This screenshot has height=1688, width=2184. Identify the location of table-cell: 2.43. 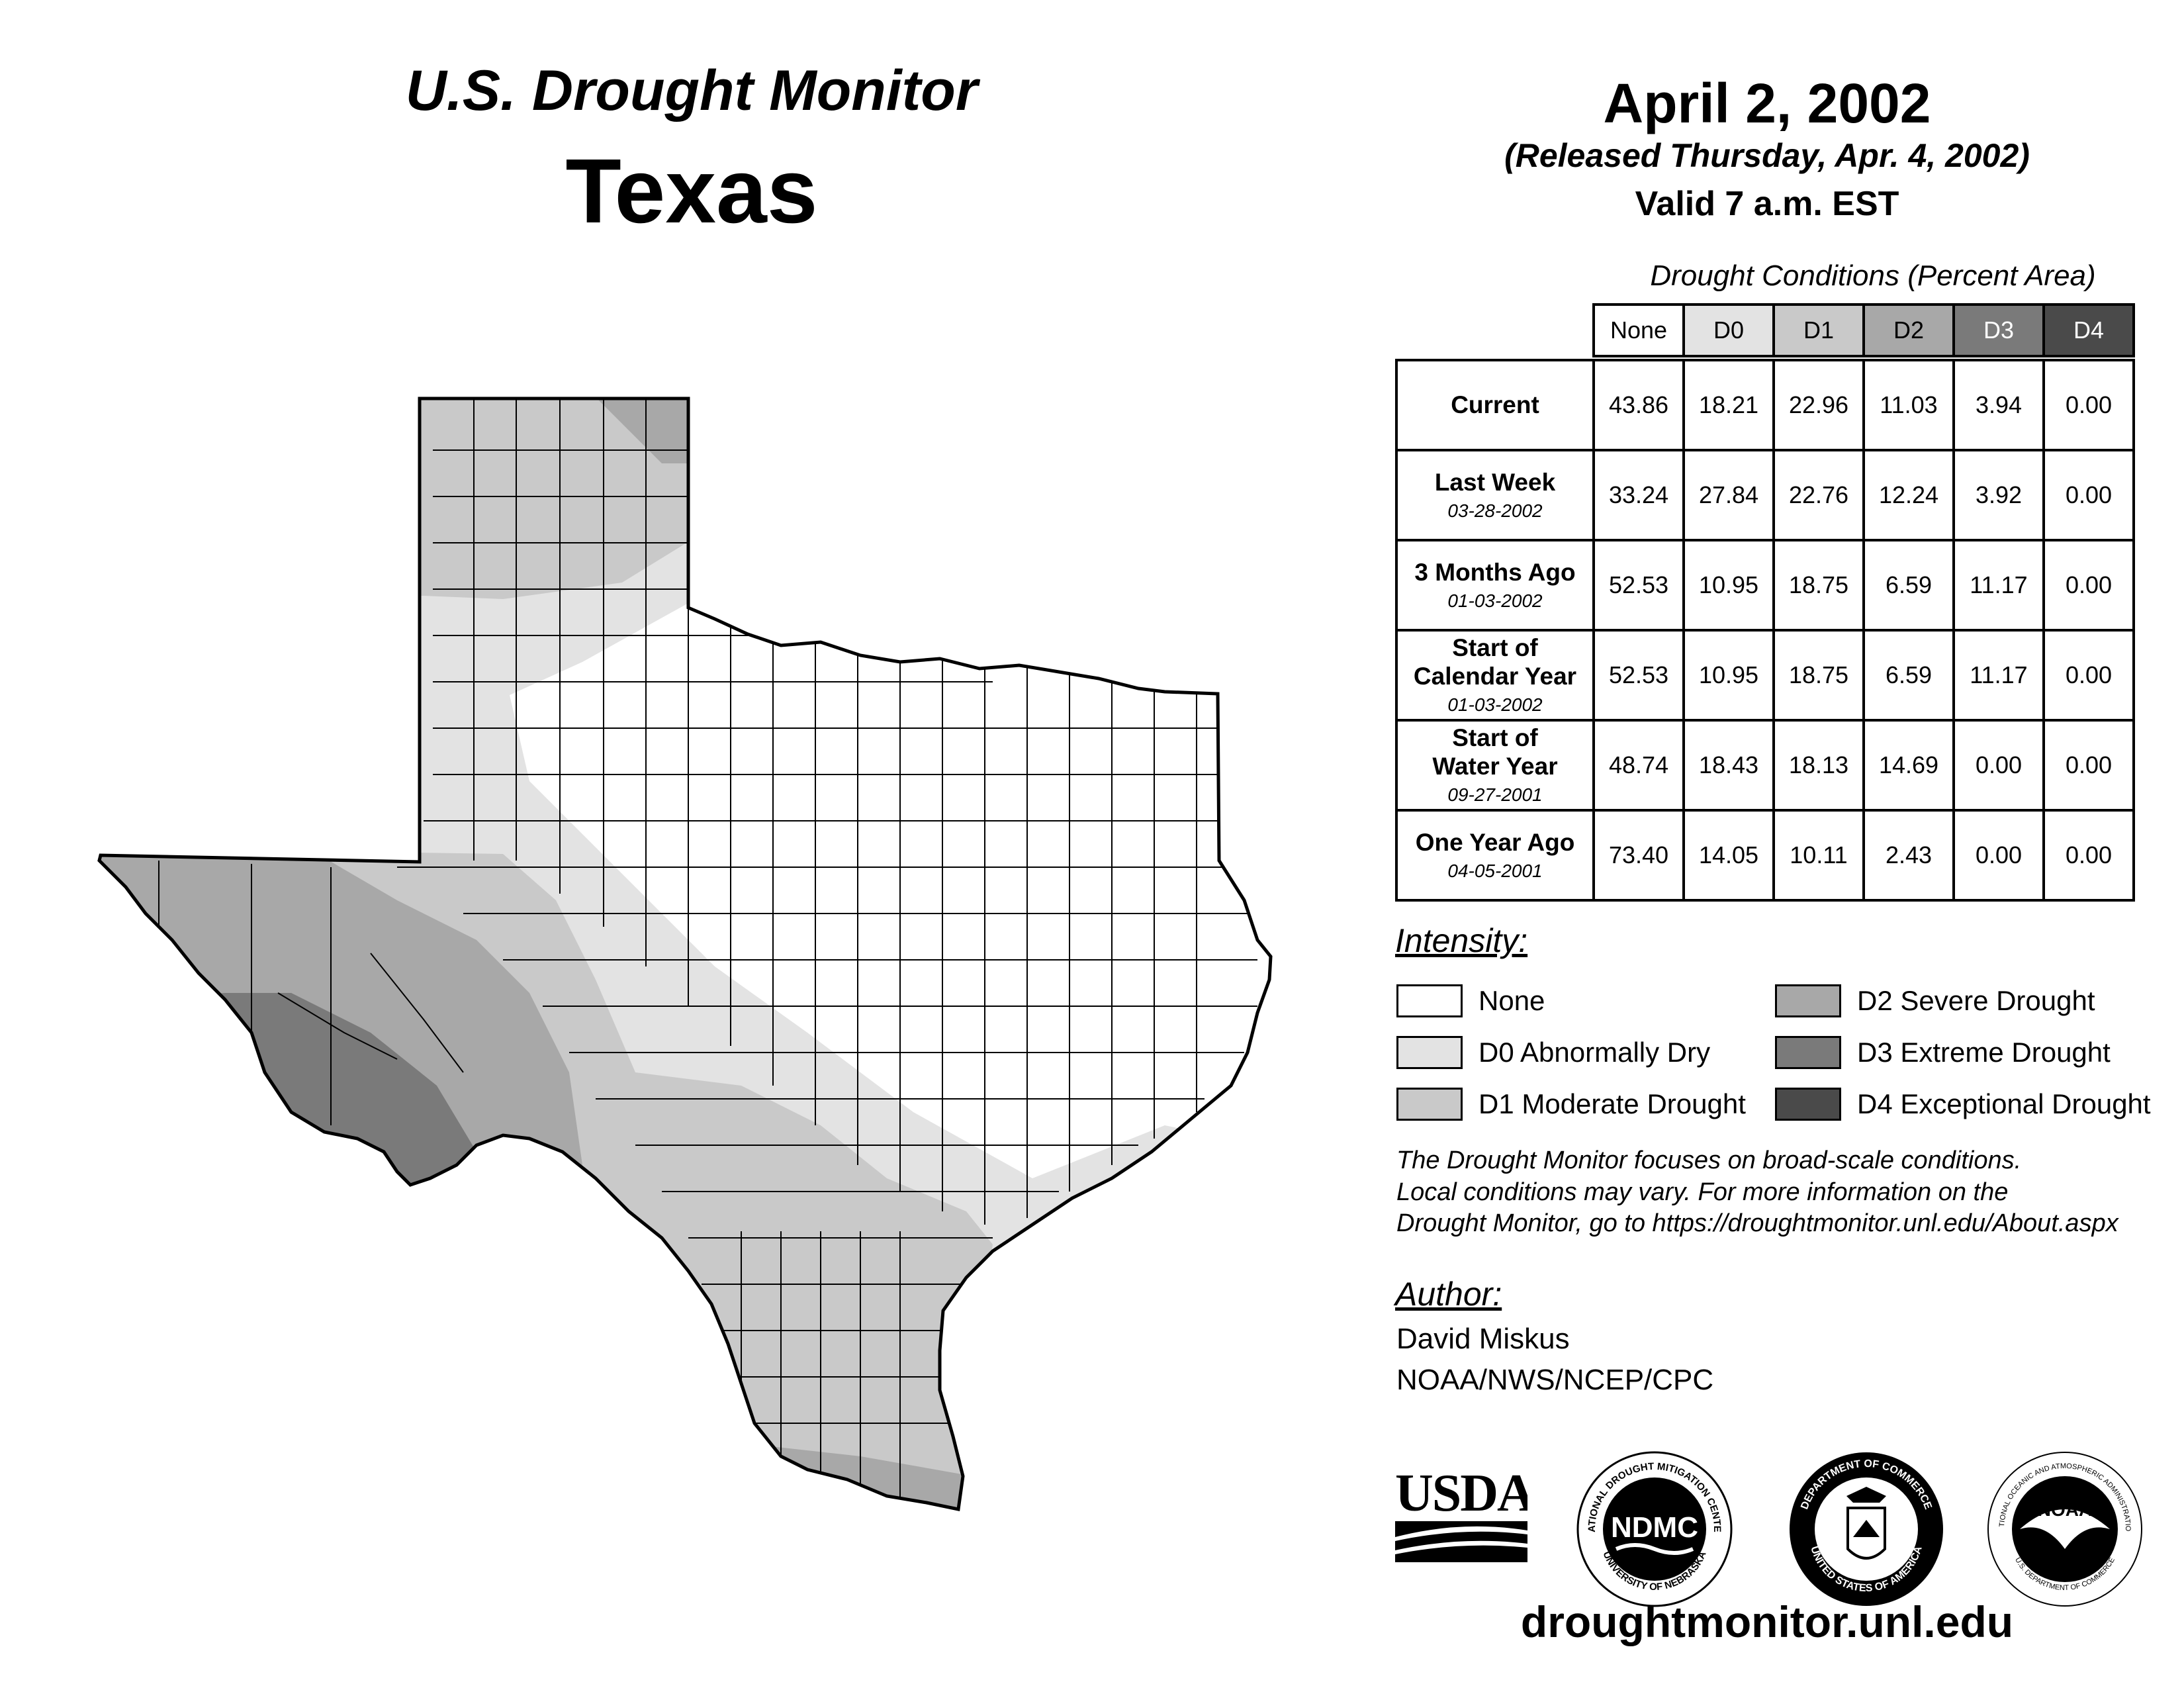
(1908, 855).